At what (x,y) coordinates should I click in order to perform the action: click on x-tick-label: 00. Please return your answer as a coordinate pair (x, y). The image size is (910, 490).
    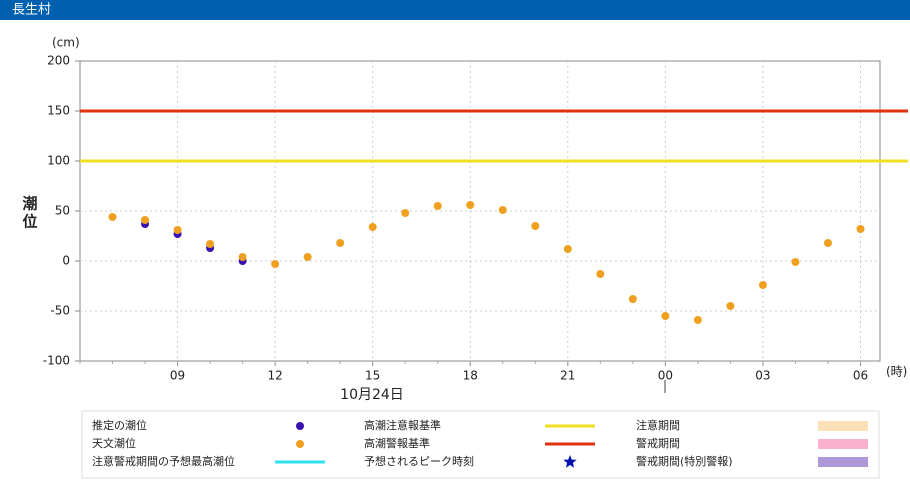
    Looking at the image, I should click on (665, 376).